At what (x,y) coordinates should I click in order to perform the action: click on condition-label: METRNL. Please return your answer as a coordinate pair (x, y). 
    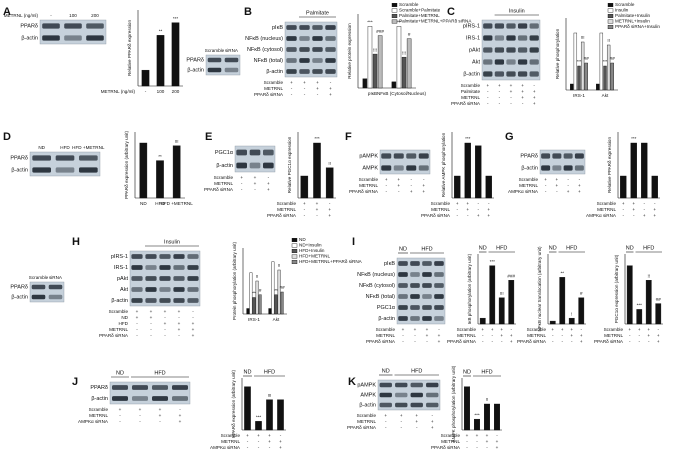
    Looking at the image, I should click on (613, 335).